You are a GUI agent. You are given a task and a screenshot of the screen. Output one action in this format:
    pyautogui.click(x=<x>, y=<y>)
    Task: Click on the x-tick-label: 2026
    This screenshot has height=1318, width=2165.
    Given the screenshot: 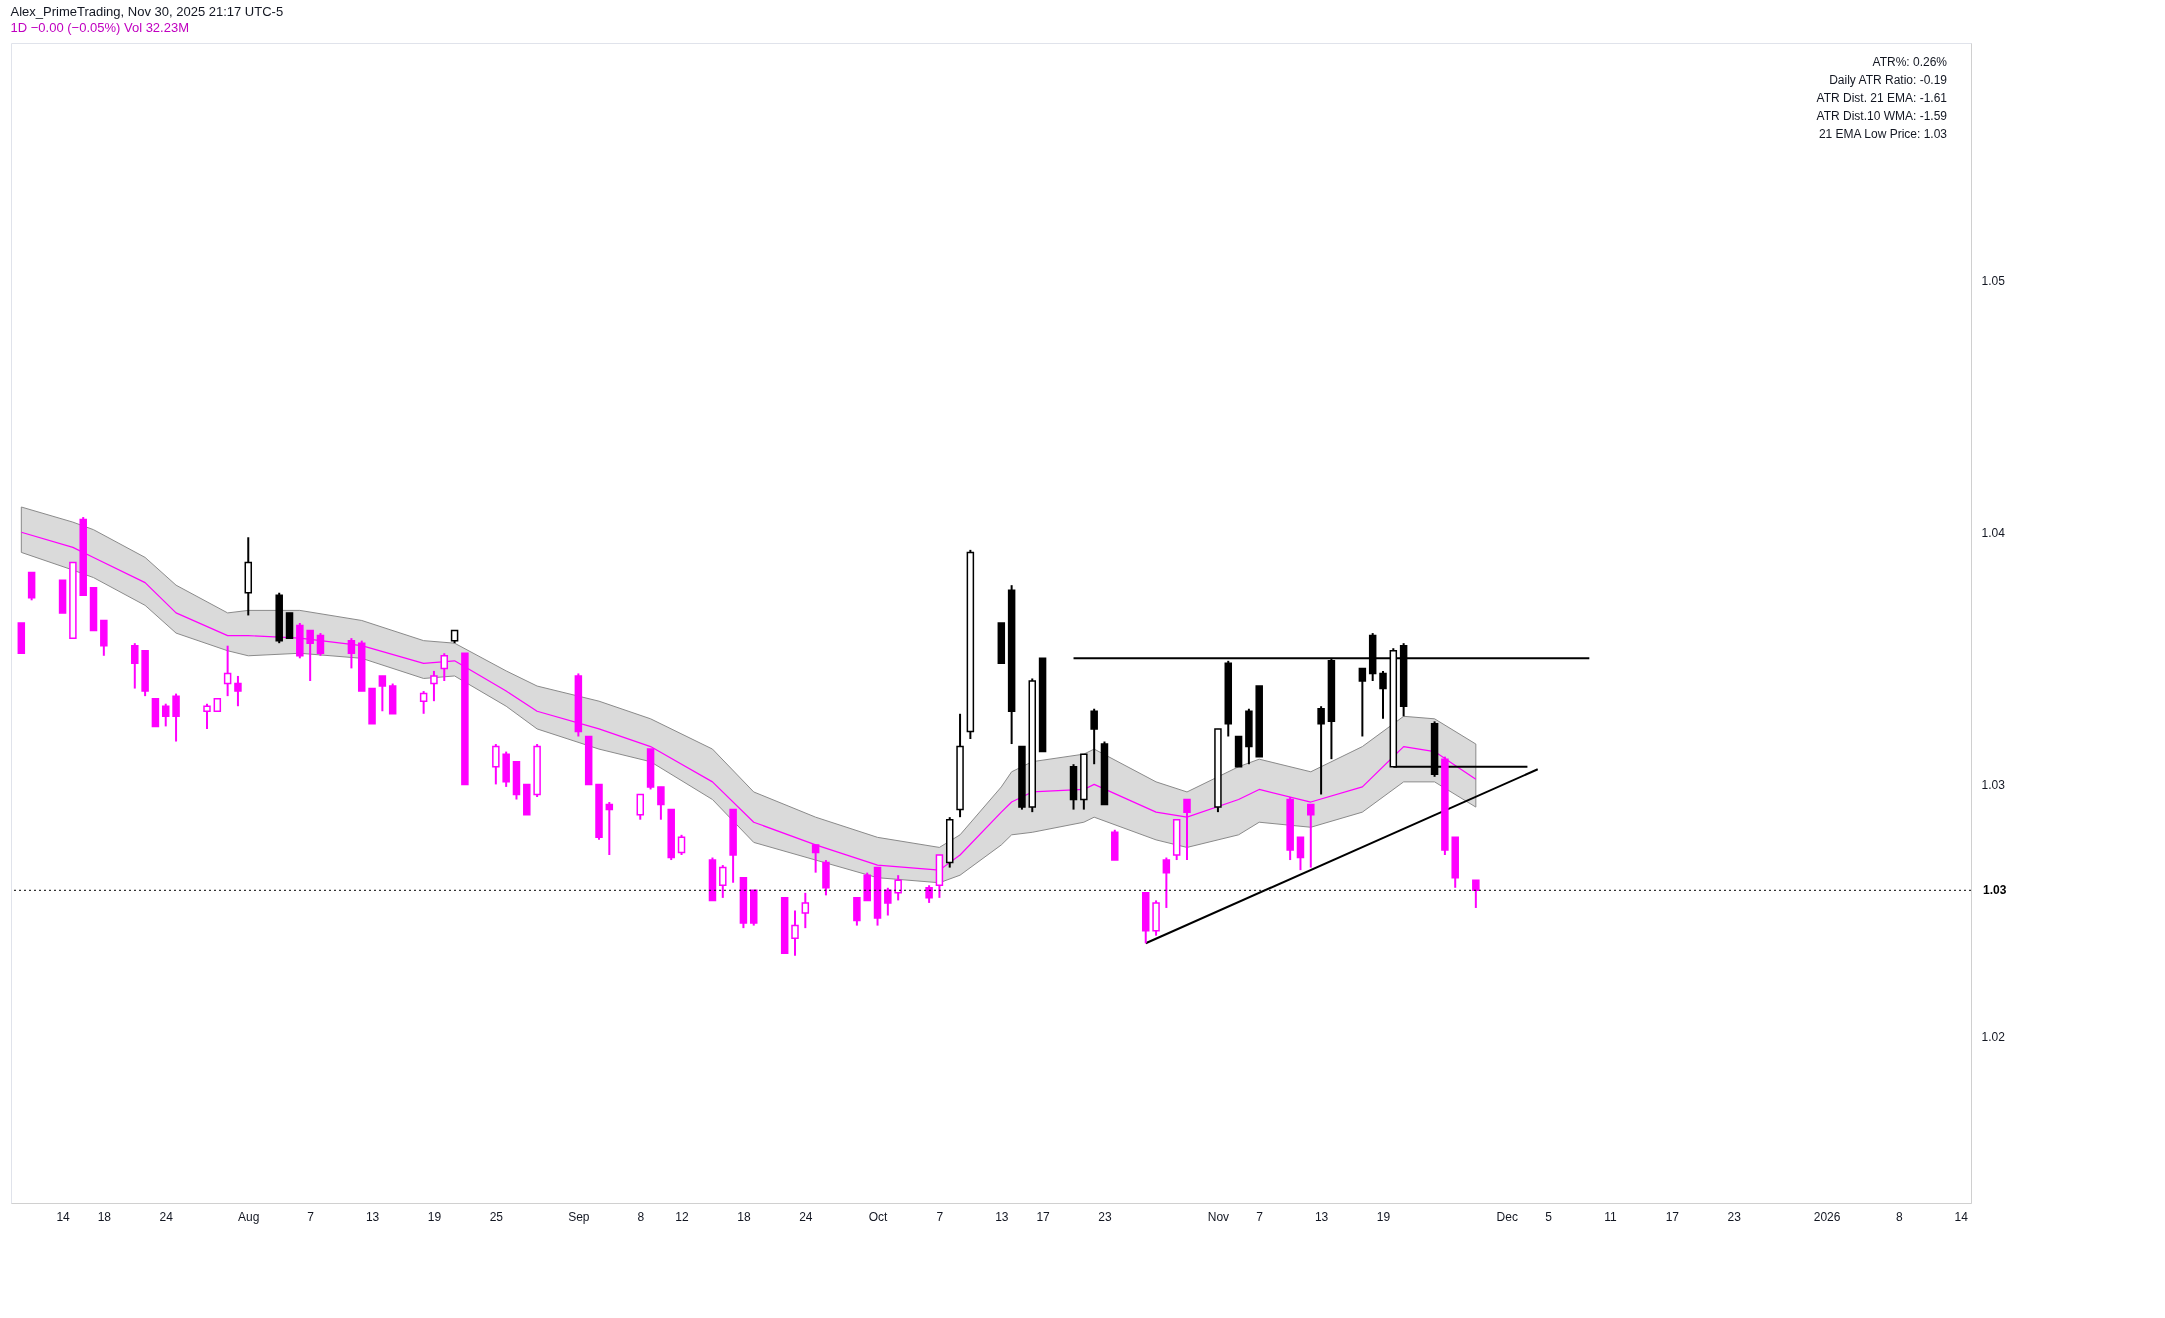 What is the action you would take?
    pyautogui.click(x=1827, y=1216)
    